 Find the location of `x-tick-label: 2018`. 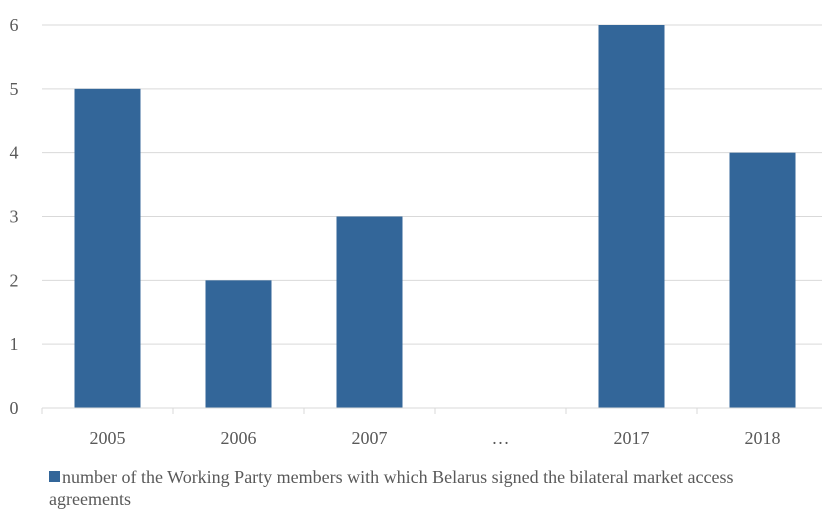

x-tick-label: 2018 is located at coordinates (763, 438).